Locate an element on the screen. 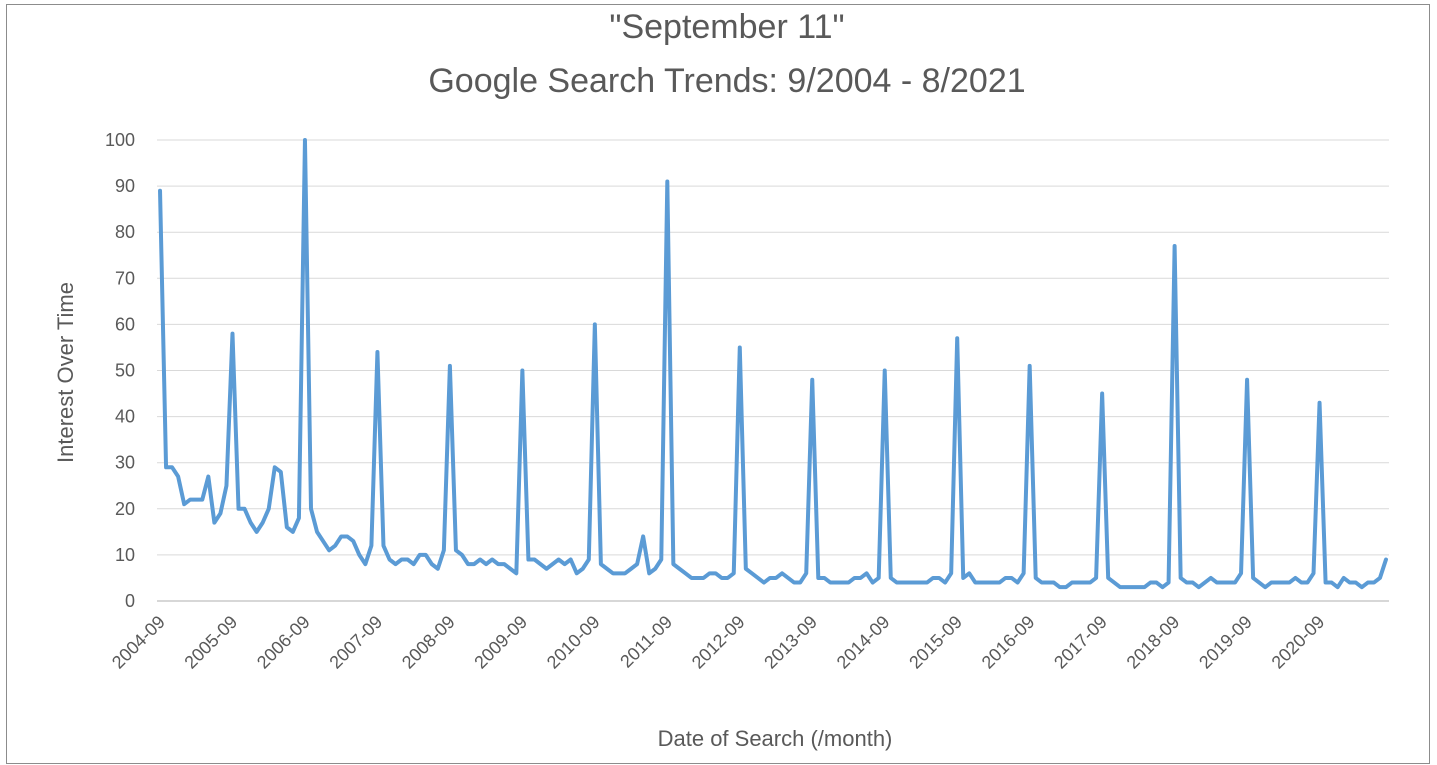 The width and height of the screenshot is (1437, 765). x-tick-label: 2012-09 is located at coordinates (718, 642).